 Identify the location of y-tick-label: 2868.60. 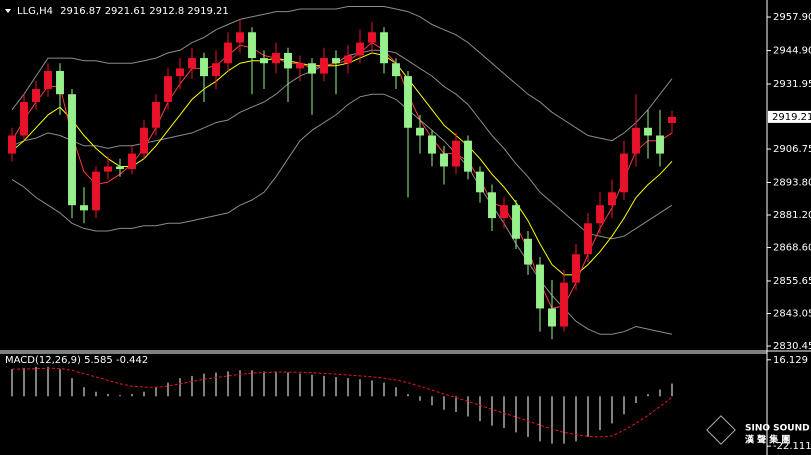
(792, 248).